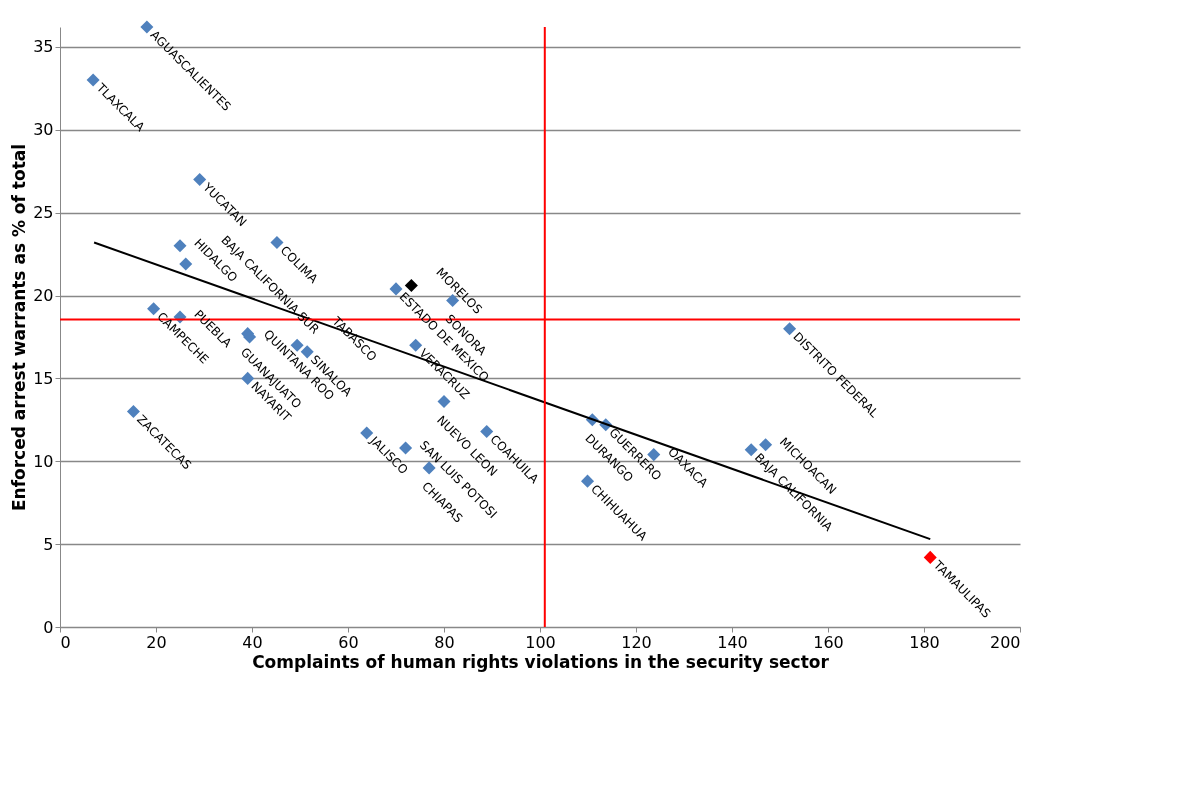 The height and width of the screenshot is (789, 1181). What do you see at coordinates (48, 627) in the screenshot?
I see `y-tick-label: 0` at bounding box center [48, 627].